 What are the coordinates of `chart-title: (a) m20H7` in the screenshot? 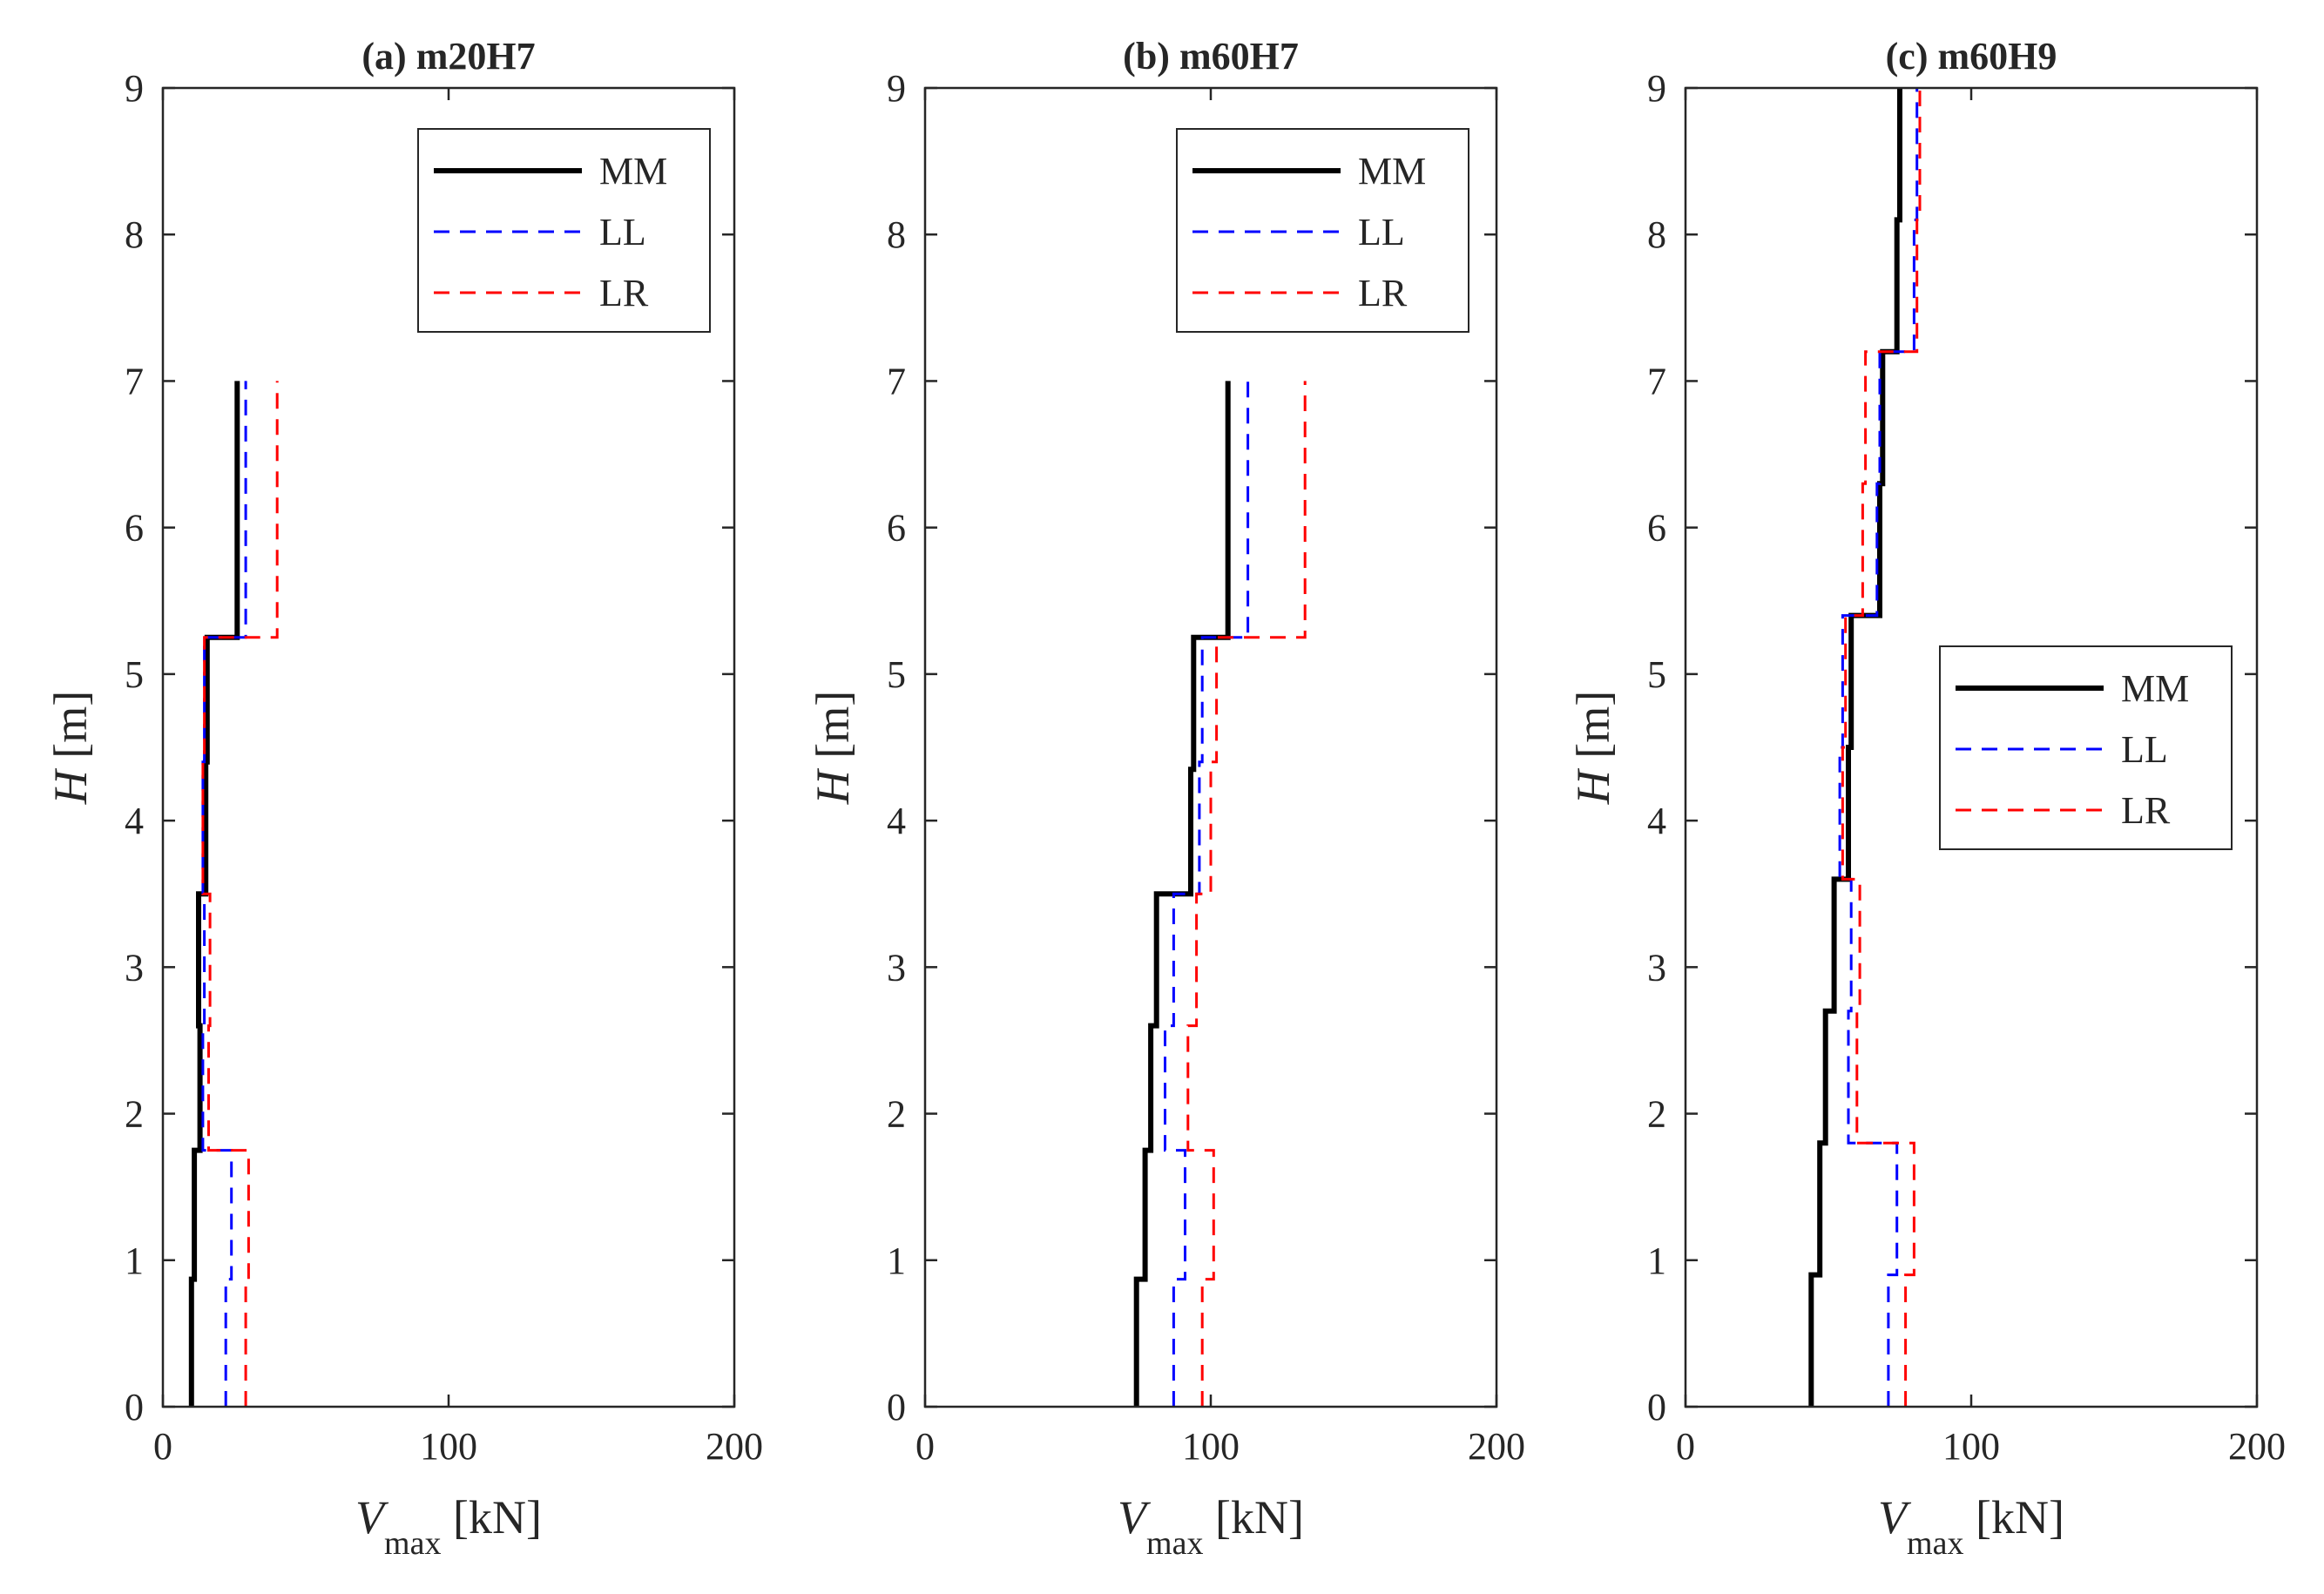 It's located at (448, 56).